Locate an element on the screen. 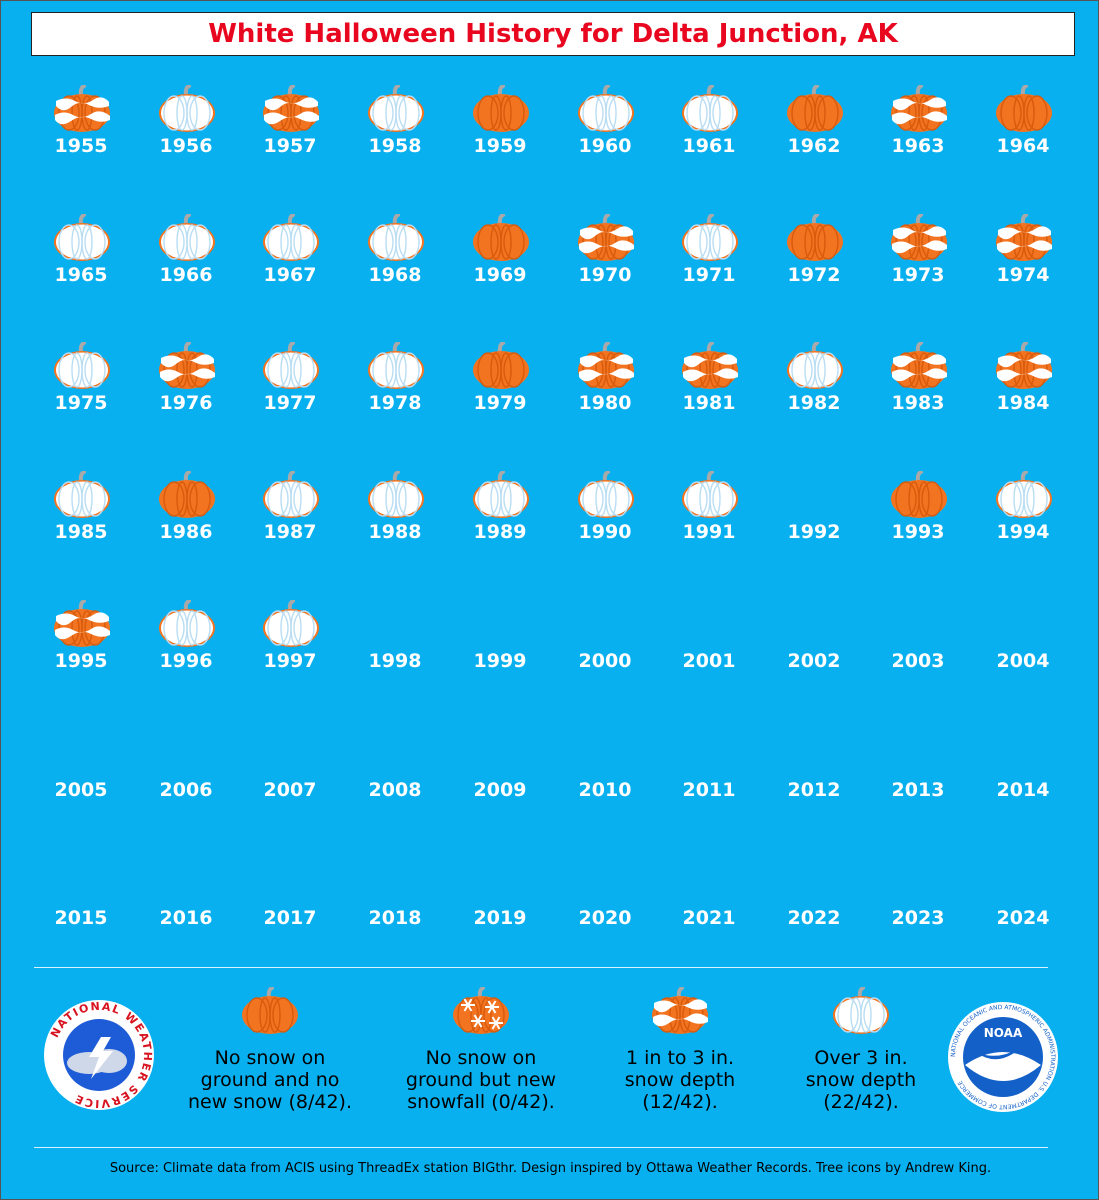  year-label: 2009 is located at coordinates (500, 789).